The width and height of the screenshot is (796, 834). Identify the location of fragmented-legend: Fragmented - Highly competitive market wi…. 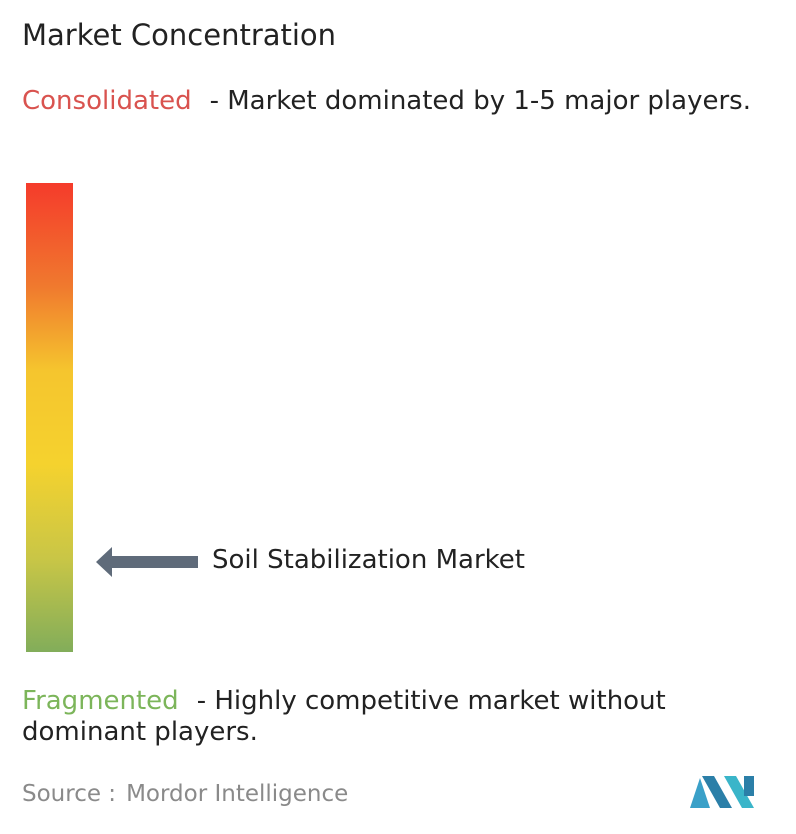
(407, 717).